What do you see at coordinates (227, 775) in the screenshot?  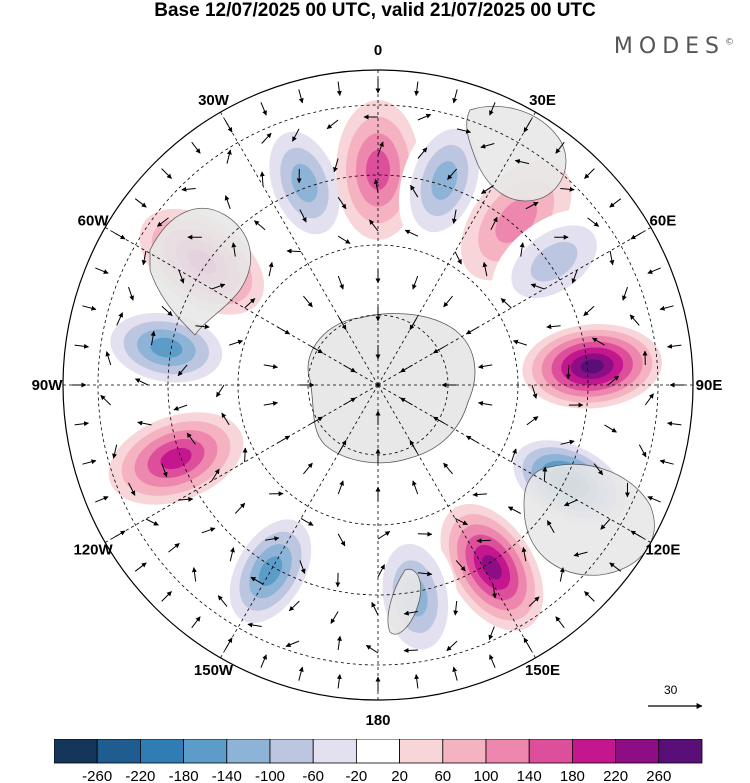 I see `colorbar-tick-label: -140` at bounding box center [227, 775].